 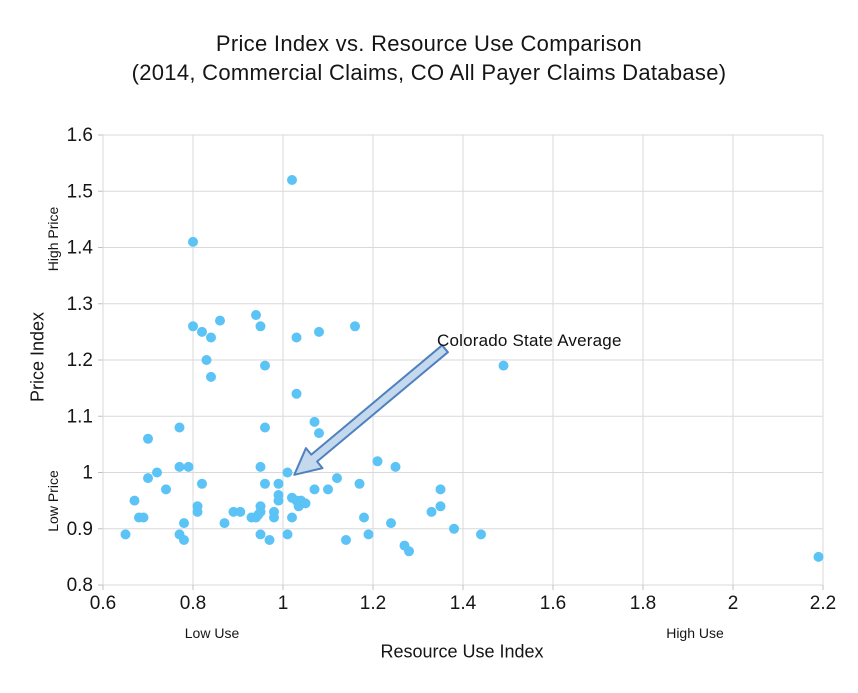 I want to click on x-tick-label: 1.8, so click(x=643, y=603).